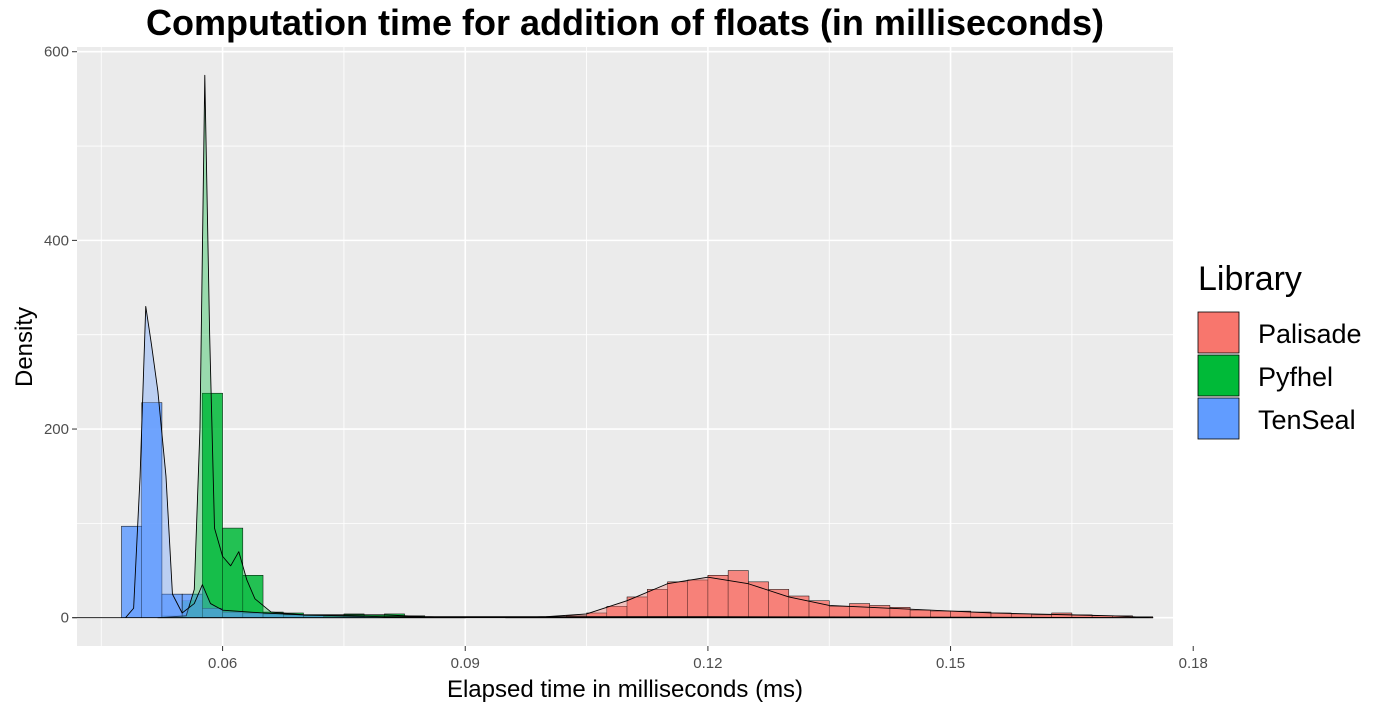 The height and width of the screenshot is (709, 1389). What do you see at coordinates (1193, 663) in the screenshot?
I see `x-tick-label: 0.18` at bounding box center [1193, 663].